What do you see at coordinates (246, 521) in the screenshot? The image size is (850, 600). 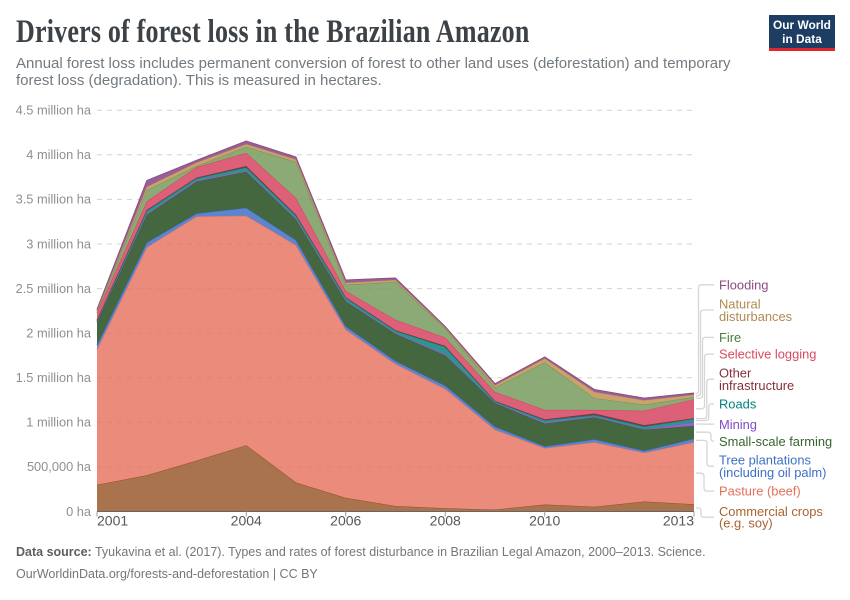 I see `svg-text: 2004` at bounding box center [246, 521].